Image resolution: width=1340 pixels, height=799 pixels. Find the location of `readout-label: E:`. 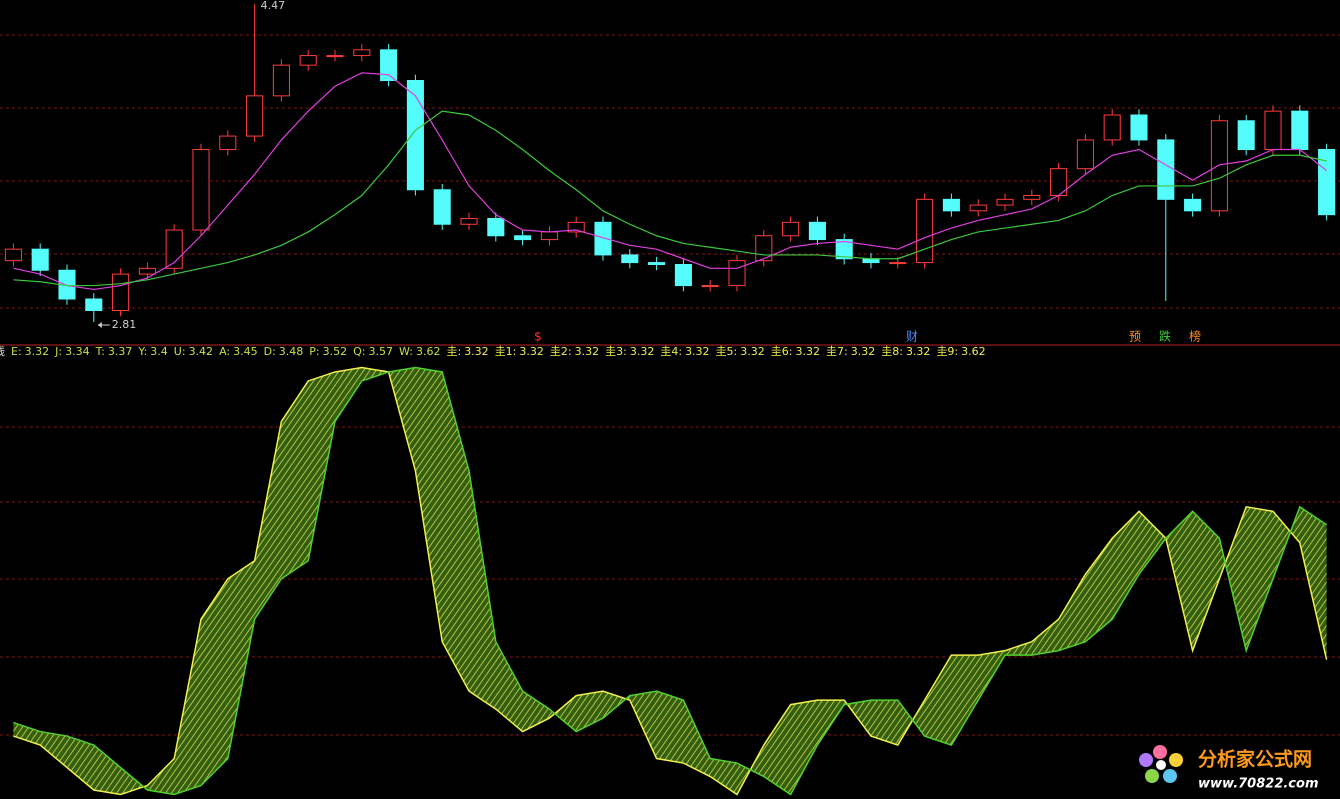

readout-label: E: is located at coordinates (16, 351).